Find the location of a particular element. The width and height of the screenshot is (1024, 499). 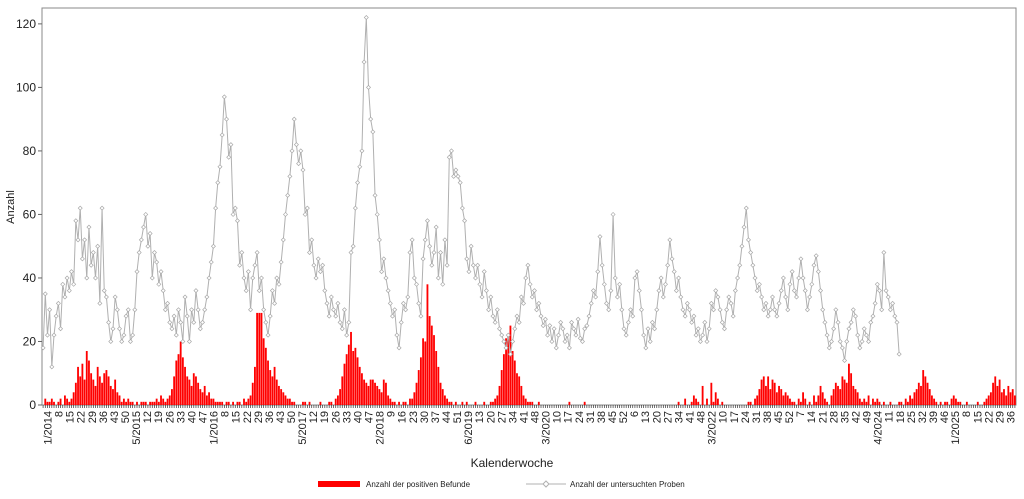

y-tick-label: 60 is located at coordinates (30, 214).